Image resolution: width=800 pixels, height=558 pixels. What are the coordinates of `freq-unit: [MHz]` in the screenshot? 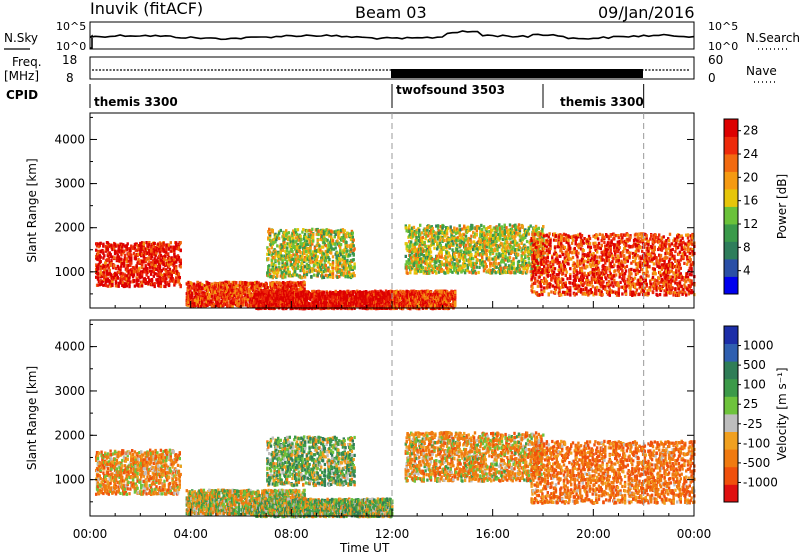 It's located at (21, 76).